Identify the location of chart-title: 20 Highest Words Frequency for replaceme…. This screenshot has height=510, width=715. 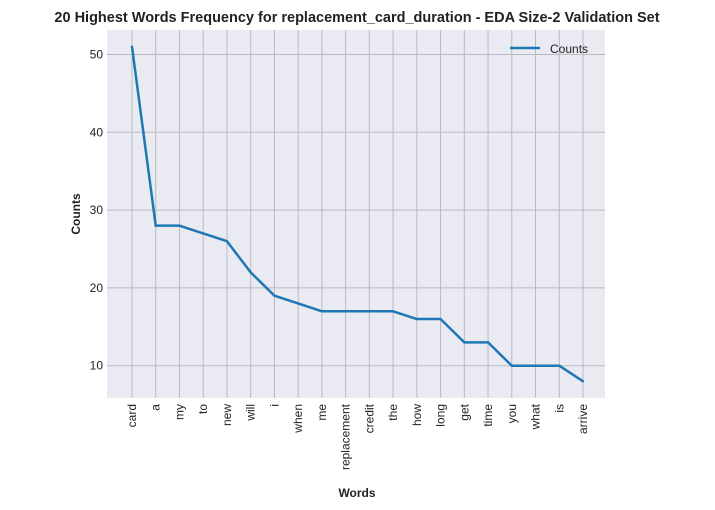
(356, 18).